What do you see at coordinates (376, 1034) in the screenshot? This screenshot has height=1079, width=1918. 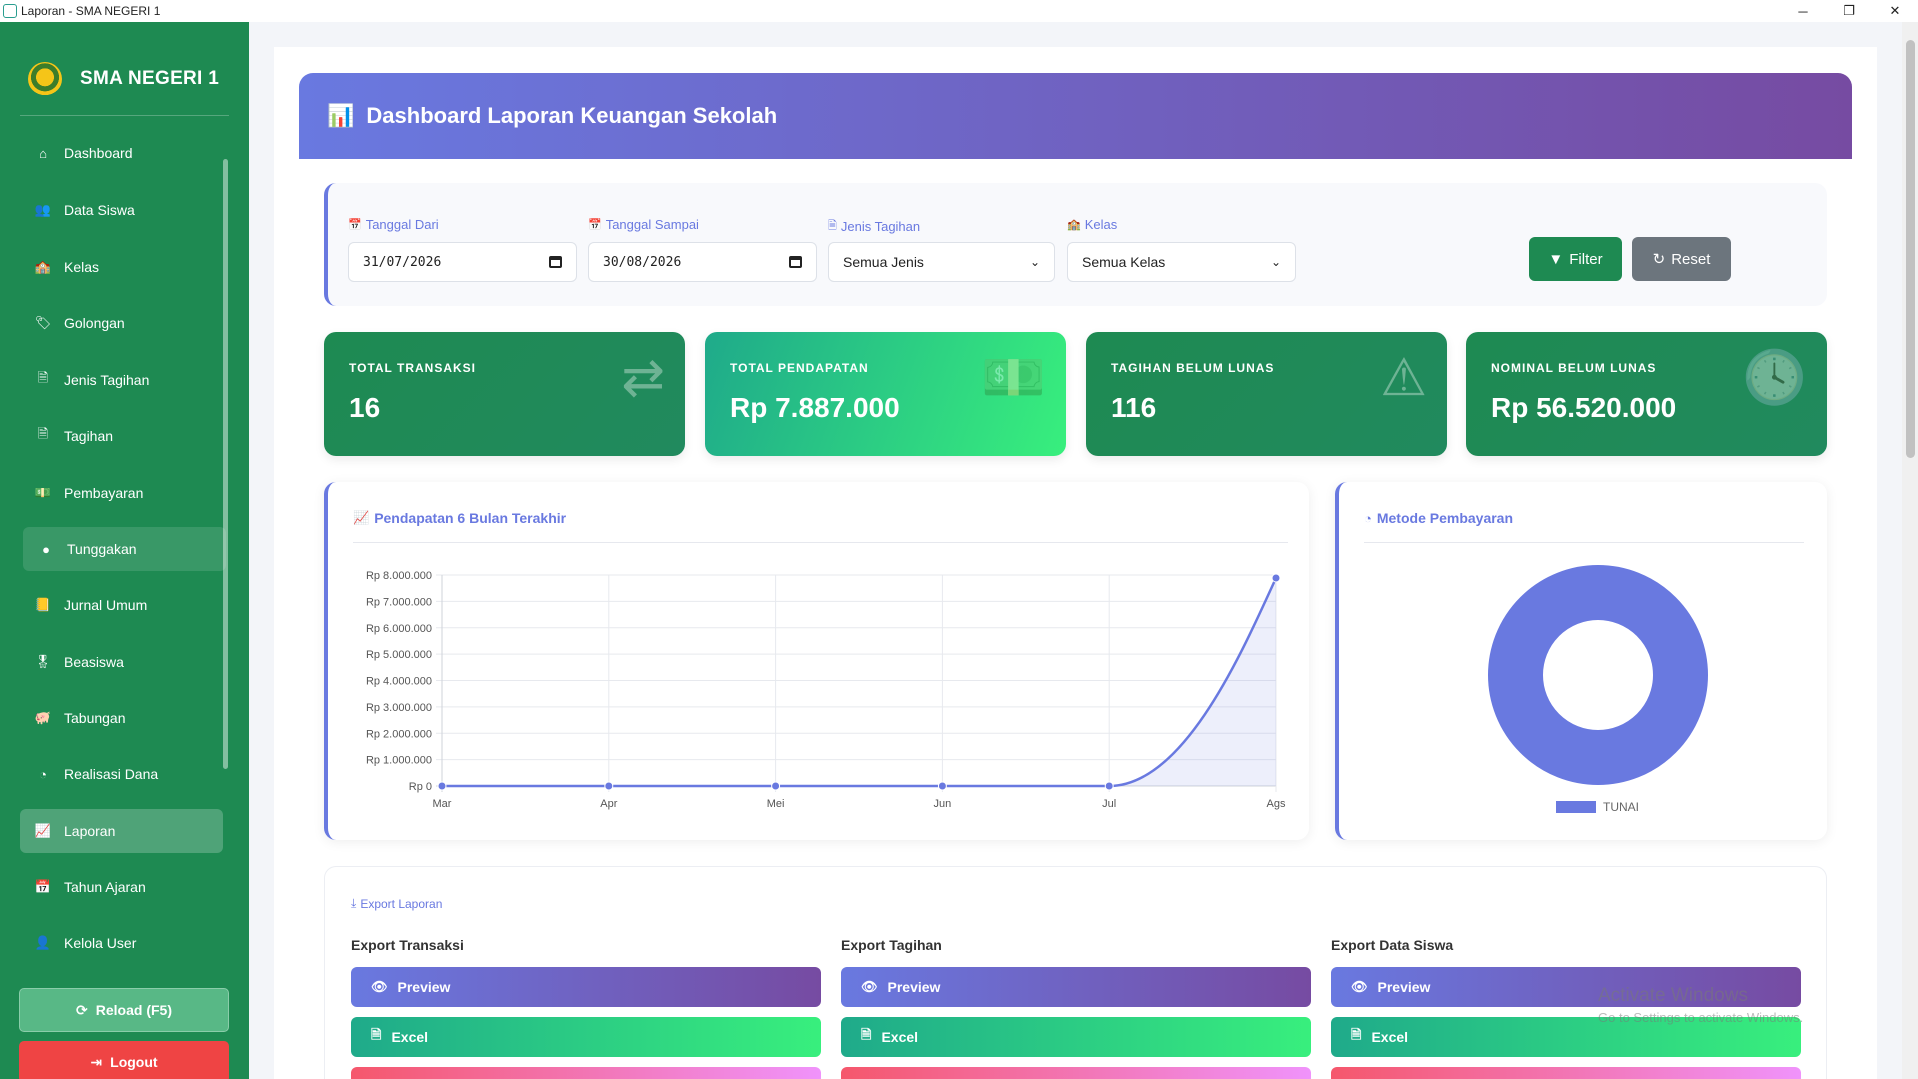 I see `file-excel-icon: 🗎` at bounding box center [376, 1034].